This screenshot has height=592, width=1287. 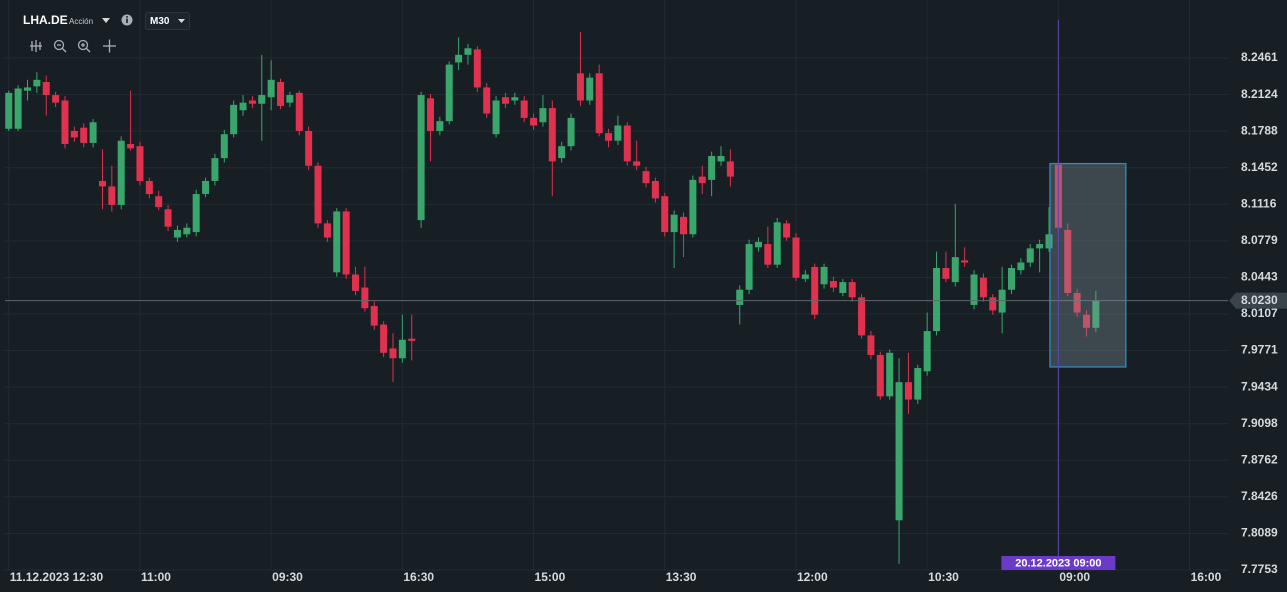 I want to click on zoom-out-tool, so click(x=60, y=46).